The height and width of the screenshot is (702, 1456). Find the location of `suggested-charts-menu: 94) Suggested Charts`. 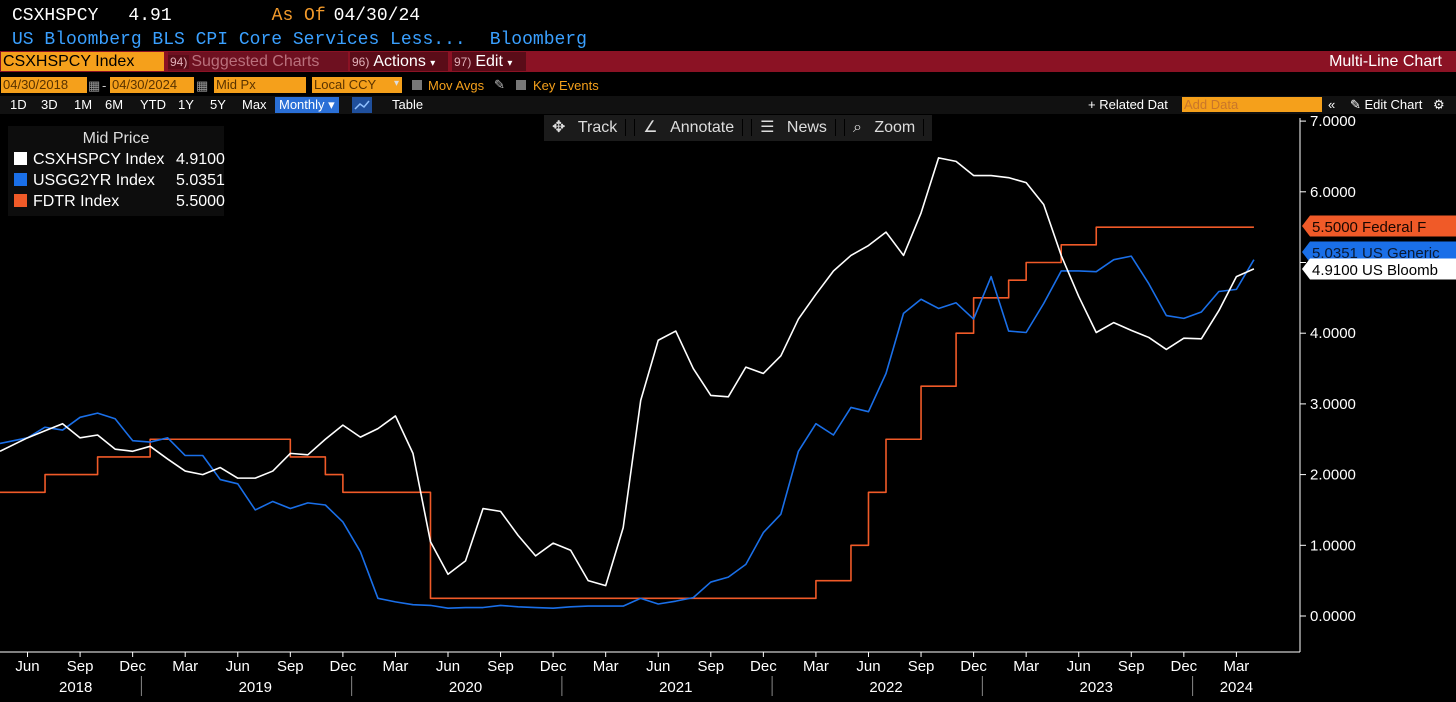

suggested-charts-menu: 94) Suggested Charts is located at coordinates (258, 61).